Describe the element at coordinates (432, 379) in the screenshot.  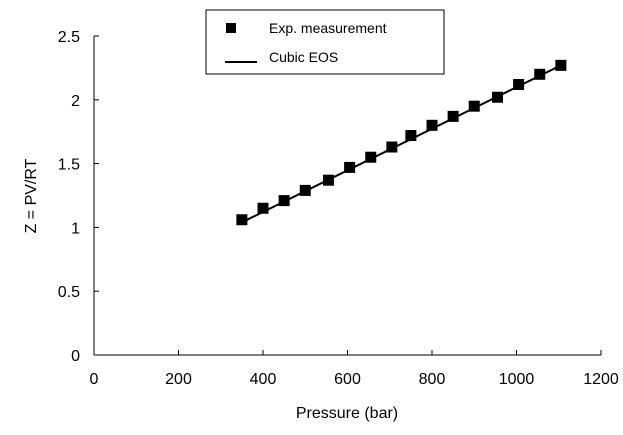
I see `x-tick-label: 800` at that location.